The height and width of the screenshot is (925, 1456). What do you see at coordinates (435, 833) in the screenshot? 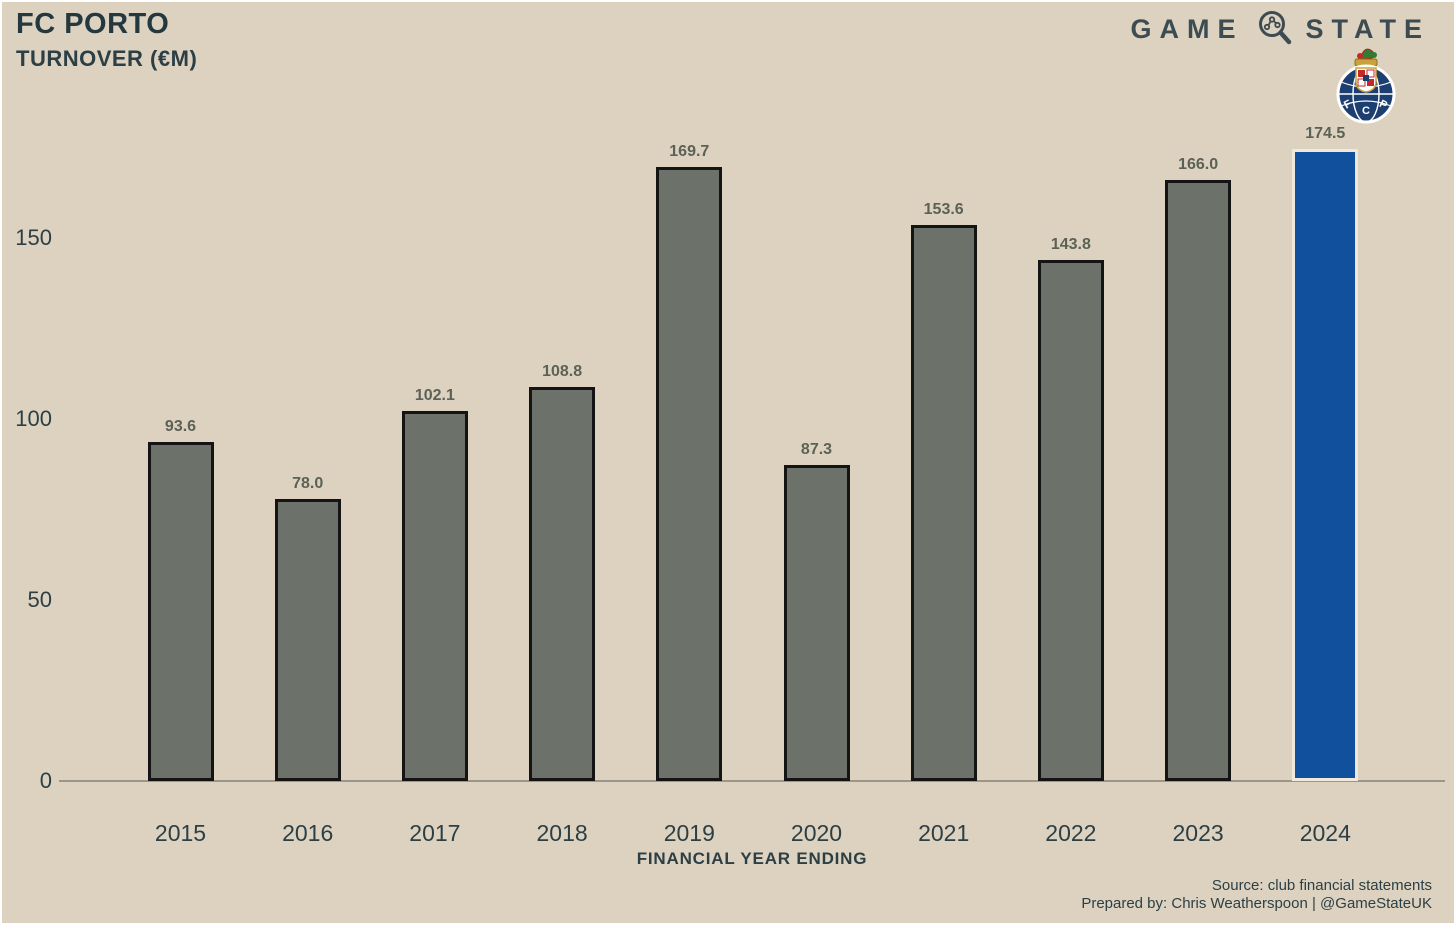
I see `x-axis-tick-2017: 2017` at bounding box center [435, 833].